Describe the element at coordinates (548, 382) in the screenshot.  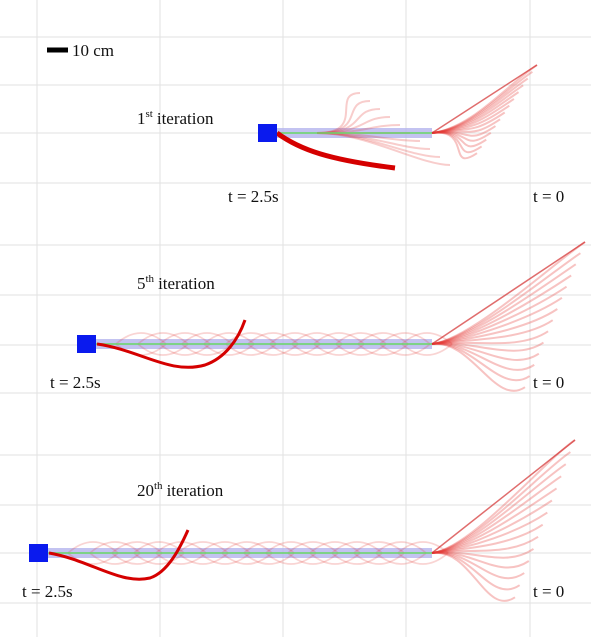
I see `time-end: t = 0` at that location.